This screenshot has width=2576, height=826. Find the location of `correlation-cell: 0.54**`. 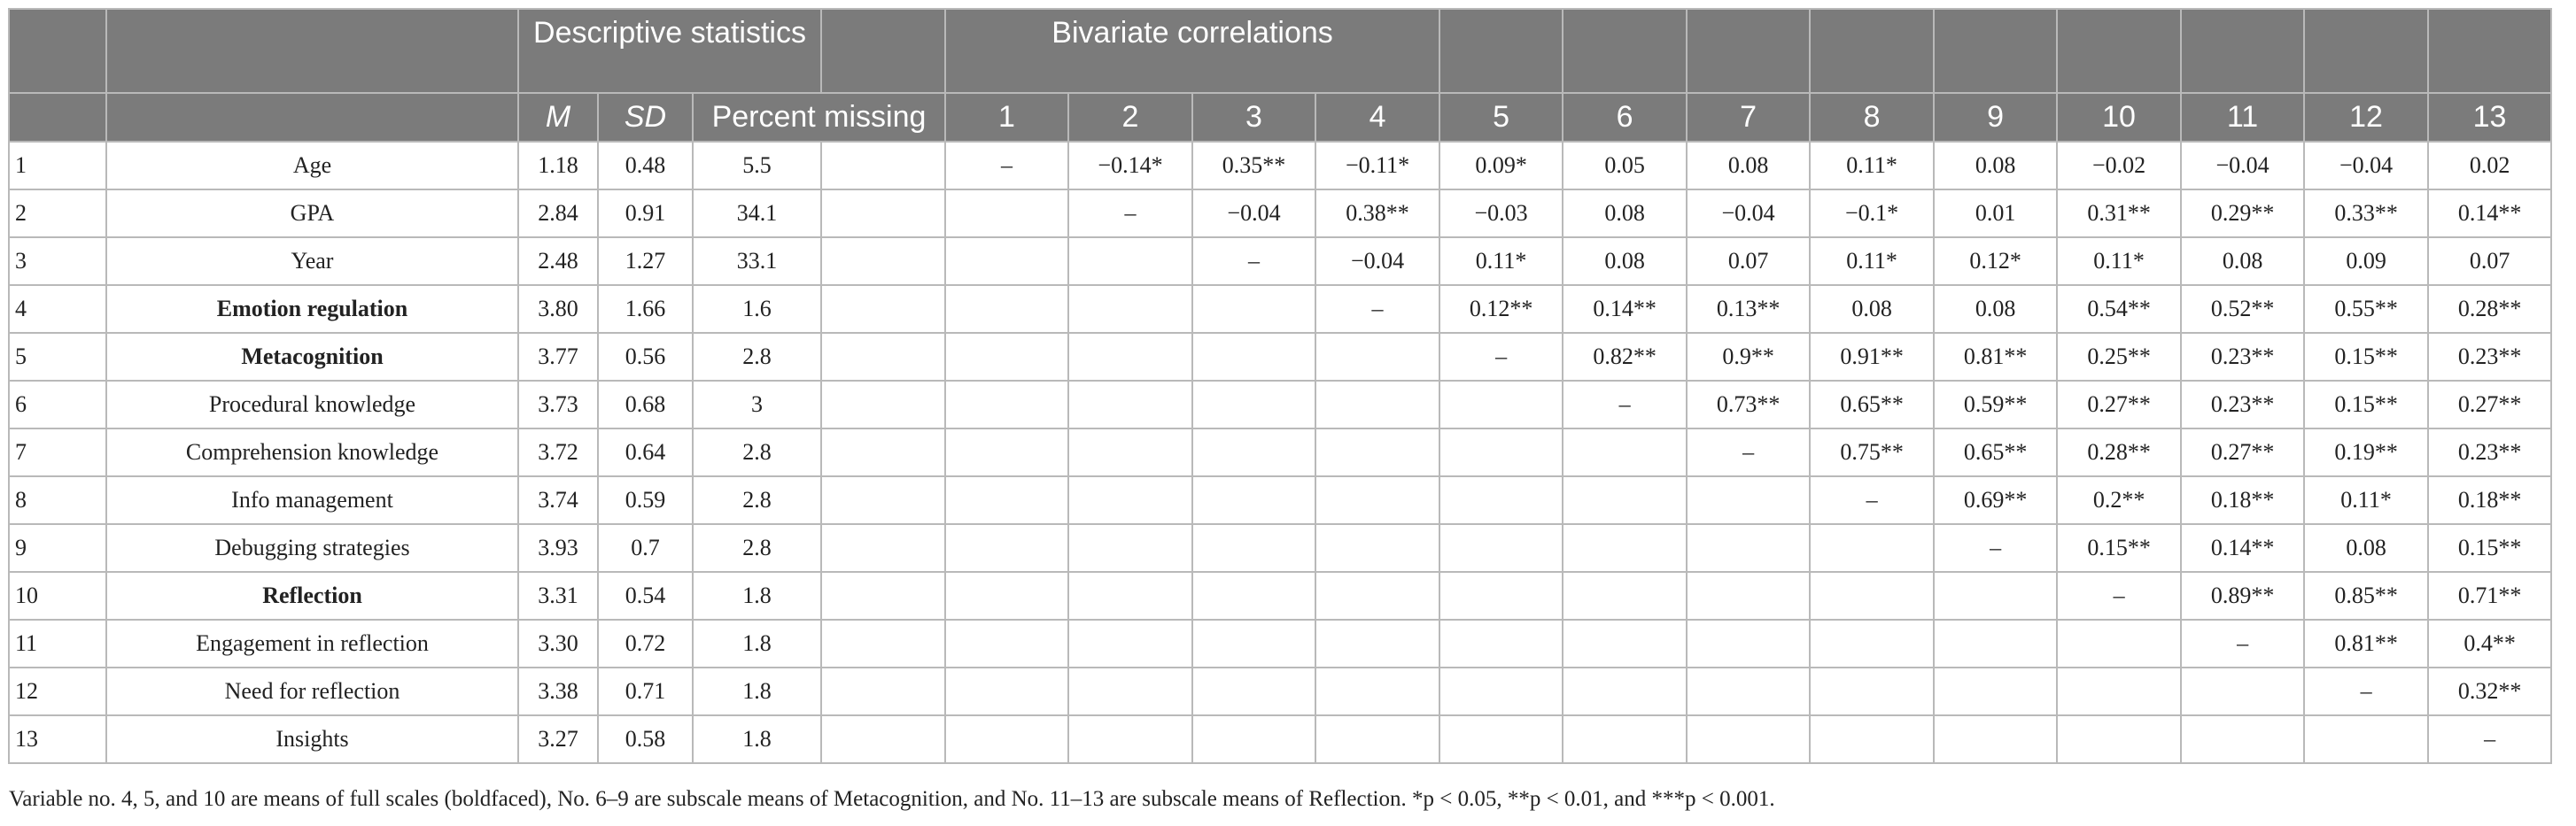

correlation-cell: 0.54** is located at coordinates (2119, 309).